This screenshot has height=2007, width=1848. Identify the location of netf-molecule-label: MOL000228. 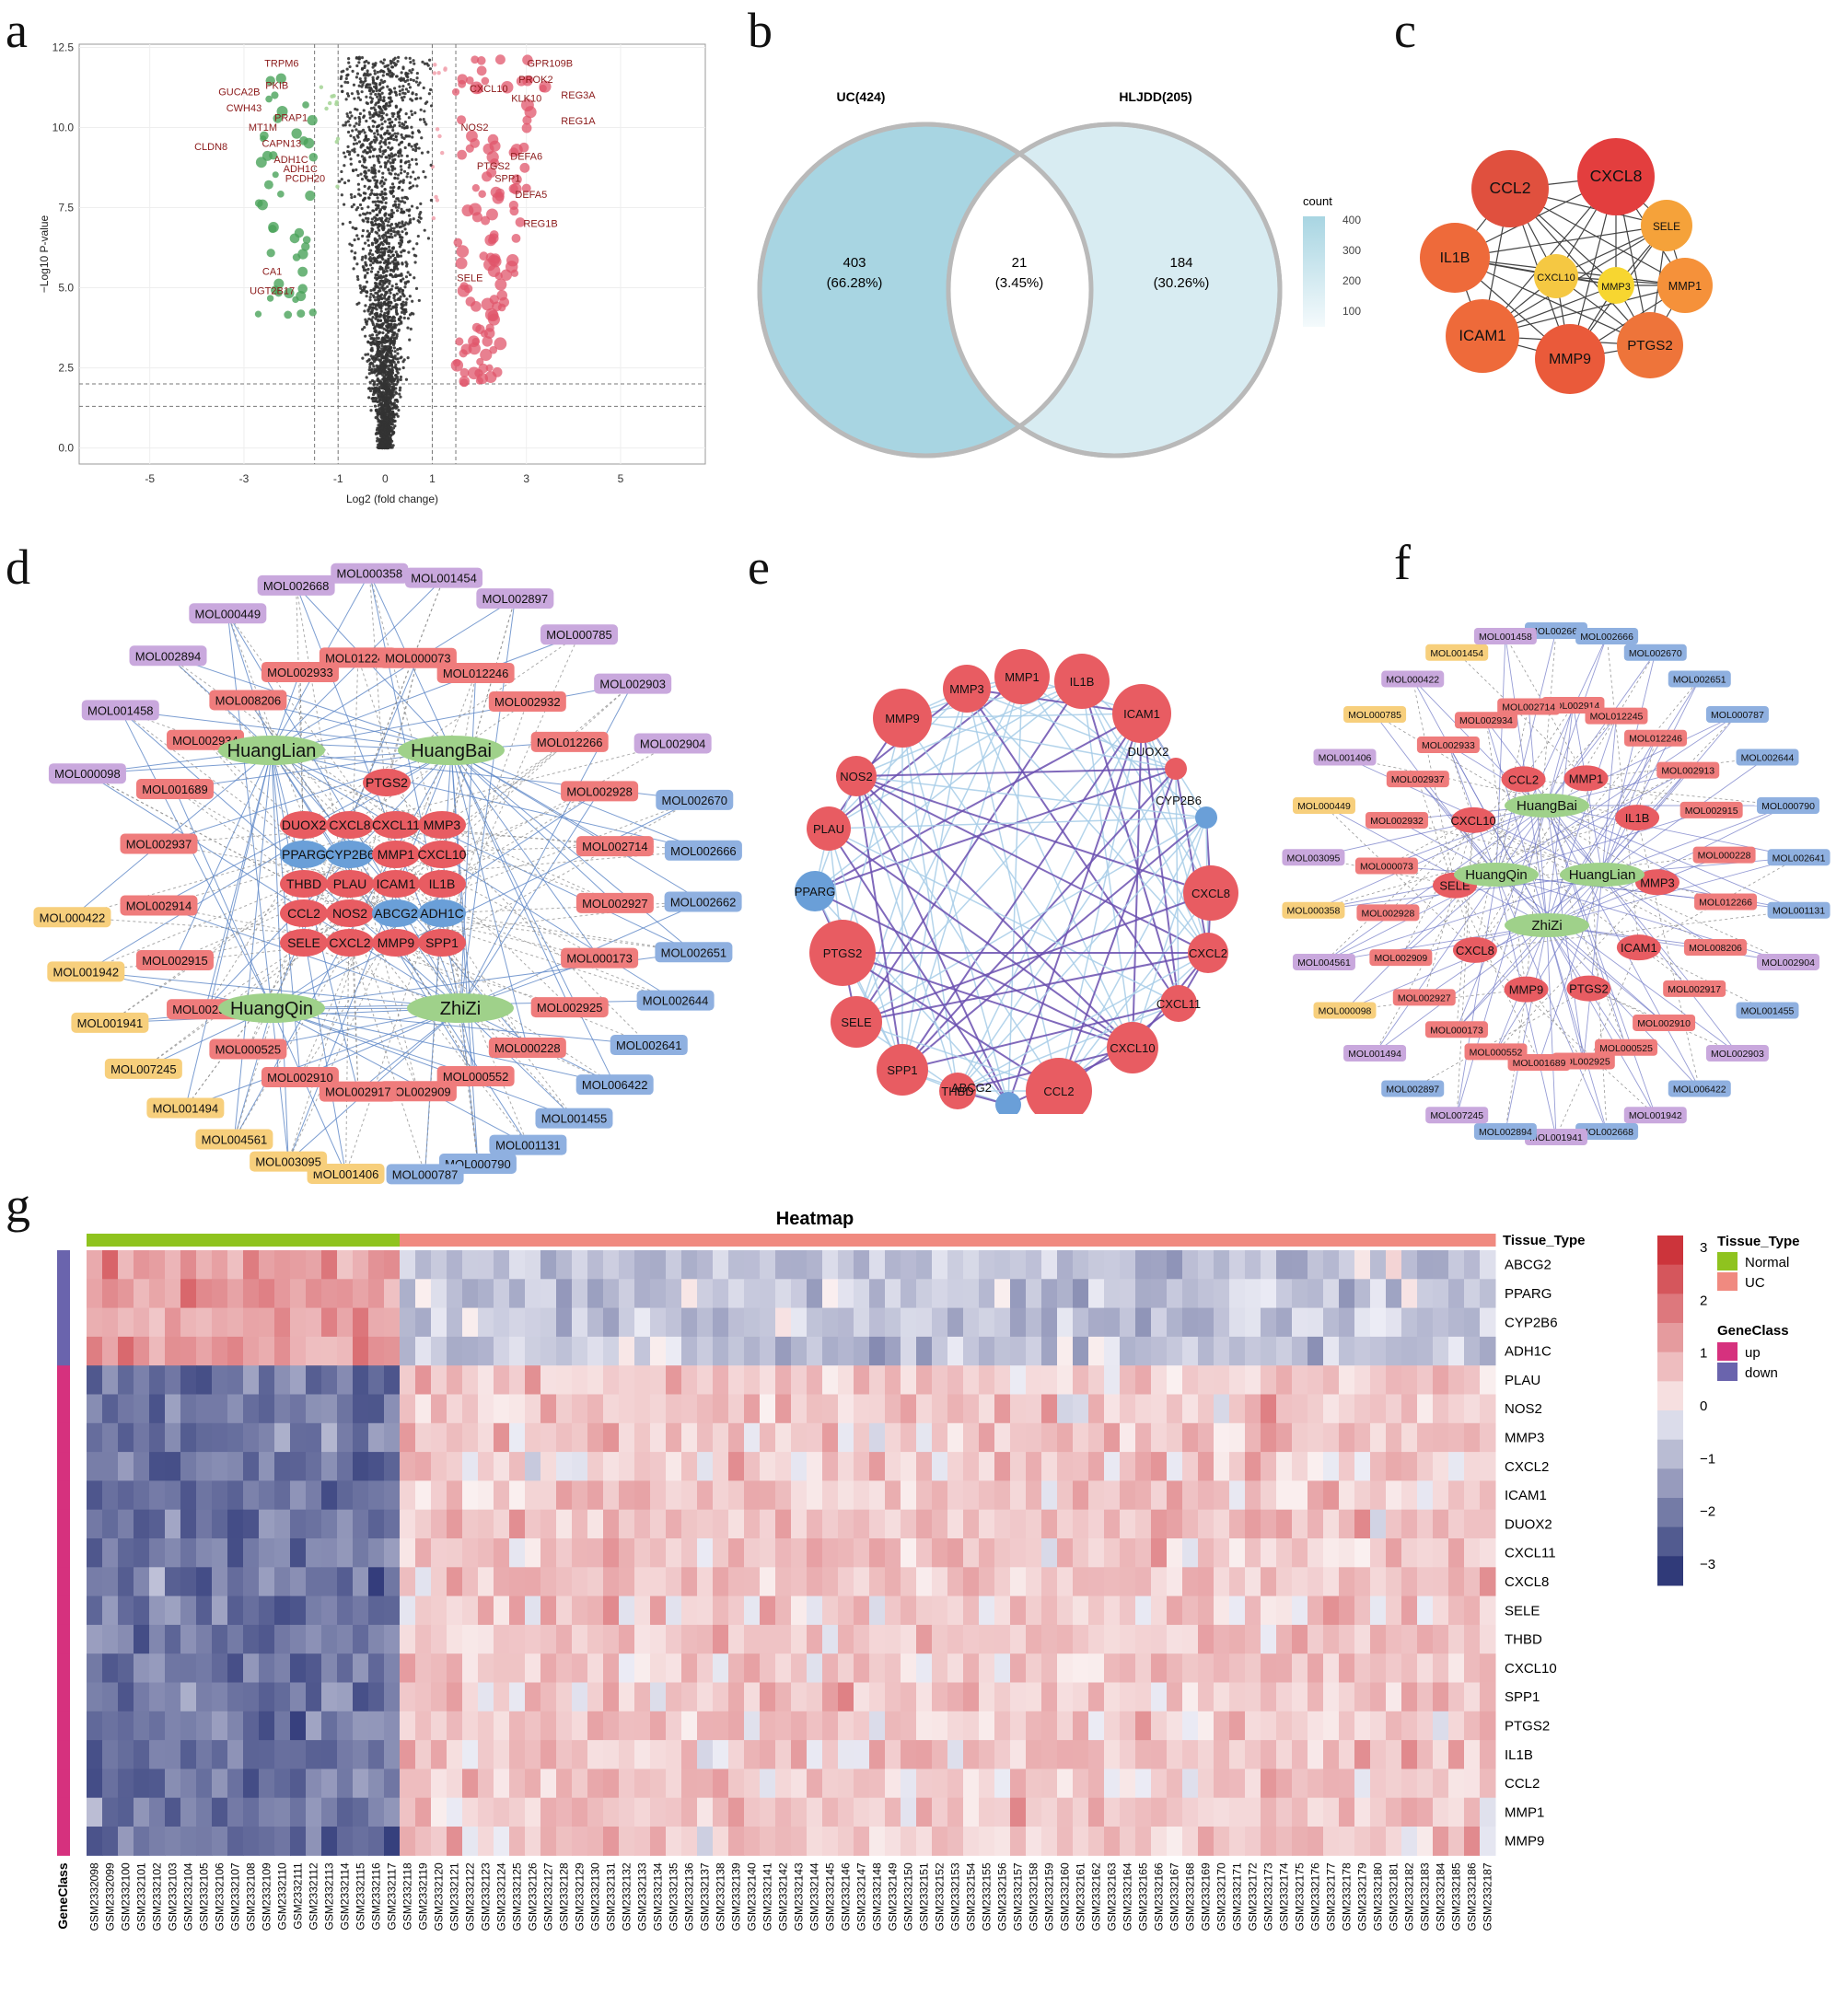
(1724, 856).